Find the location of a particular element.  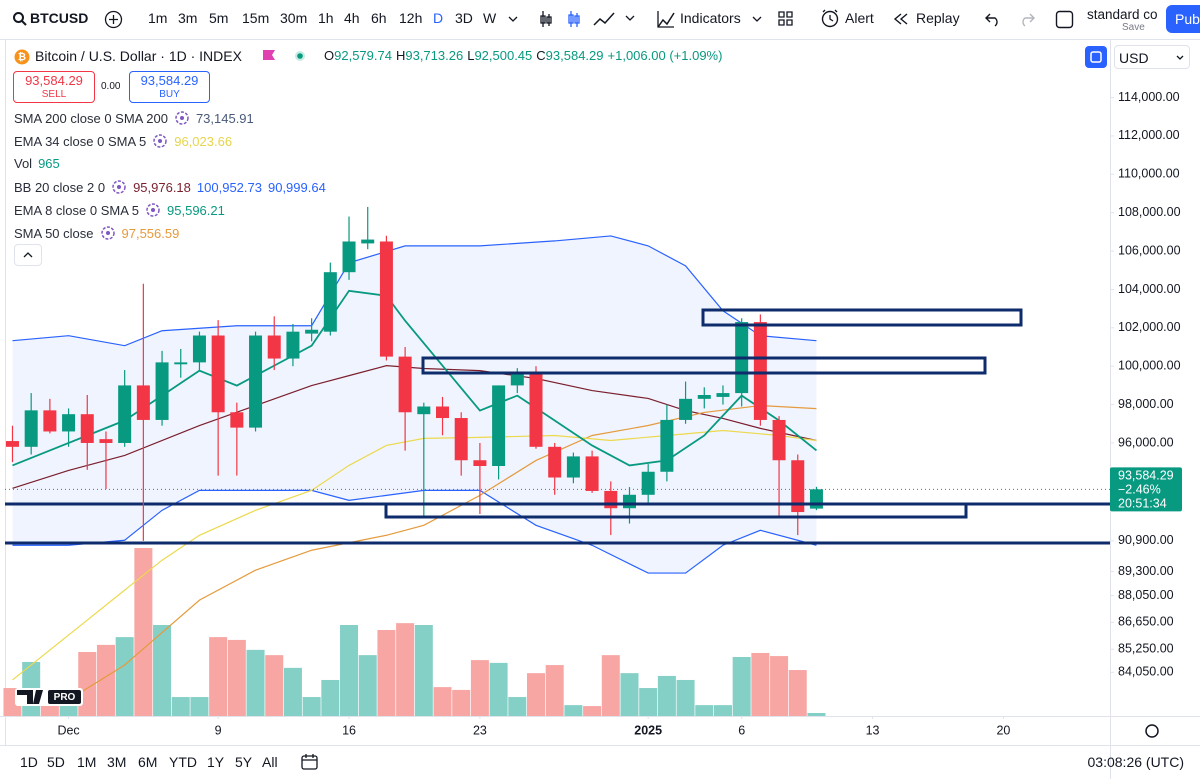

indicator-name: BB 20 close 2 0 is located at coordinates (60, 187).